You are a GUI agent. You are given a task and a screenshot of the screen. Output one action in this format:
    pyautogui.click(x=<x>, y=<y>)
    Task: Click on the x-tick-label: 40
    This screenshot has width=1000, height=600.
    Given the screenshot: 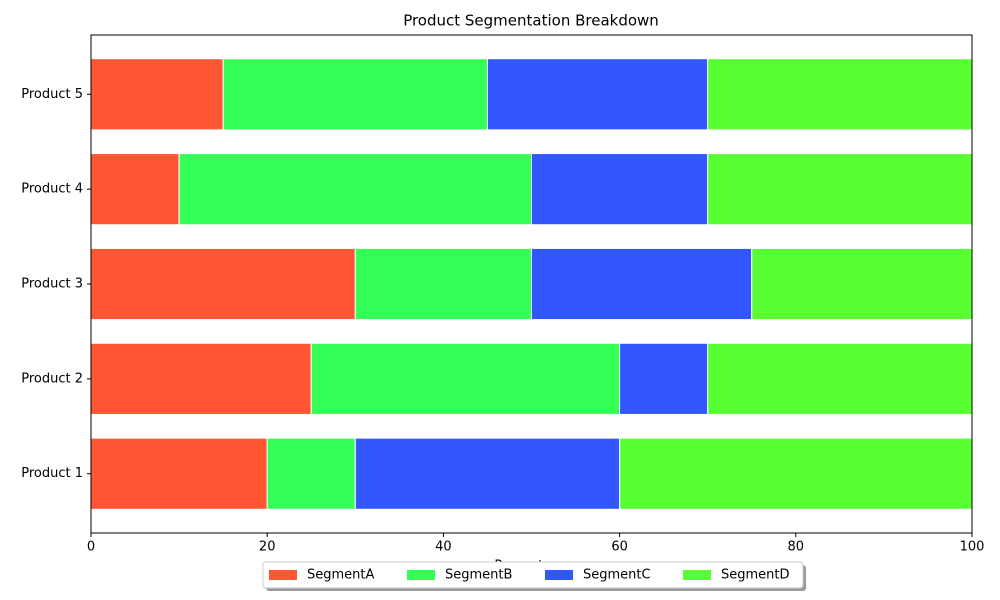 What is the action you would take?
    pyautogui.click(x=443, y=547)
    